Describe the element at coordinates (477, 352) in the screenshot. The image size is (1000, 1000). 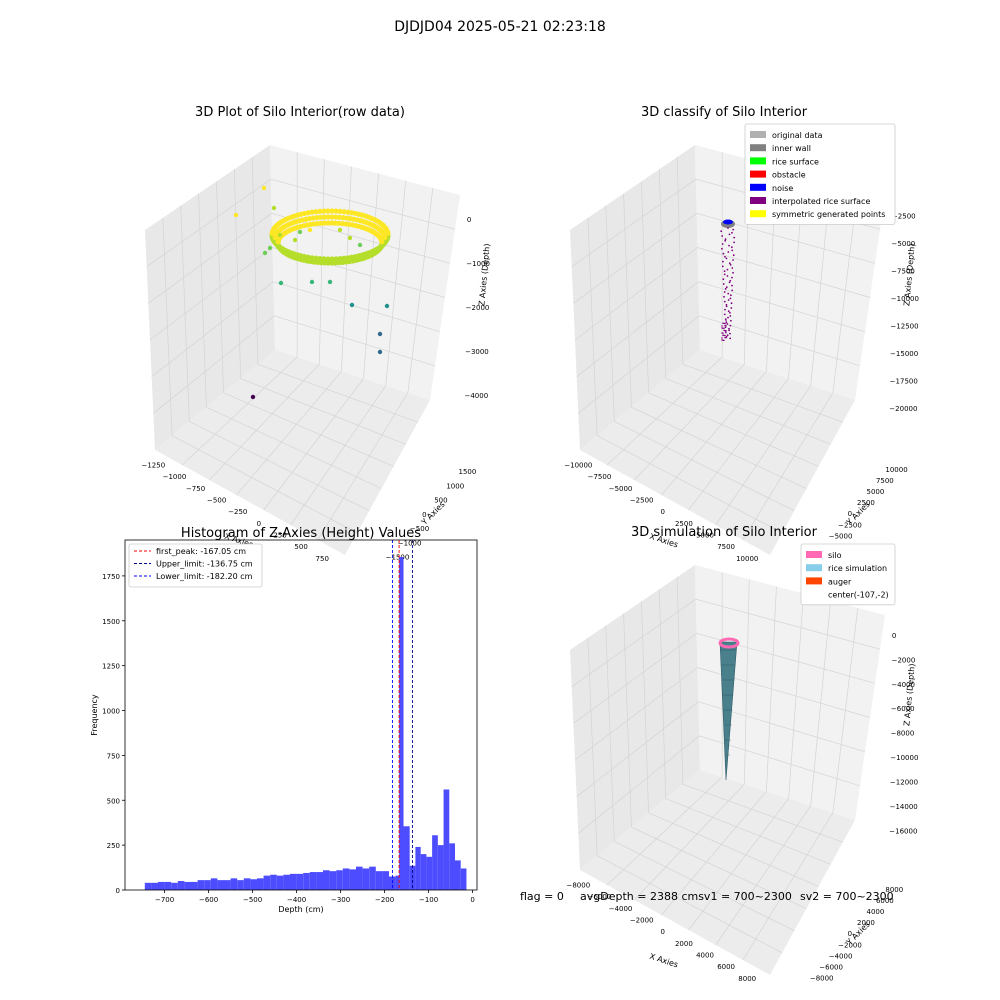
I see `z-tick-label: −3000` at that location.